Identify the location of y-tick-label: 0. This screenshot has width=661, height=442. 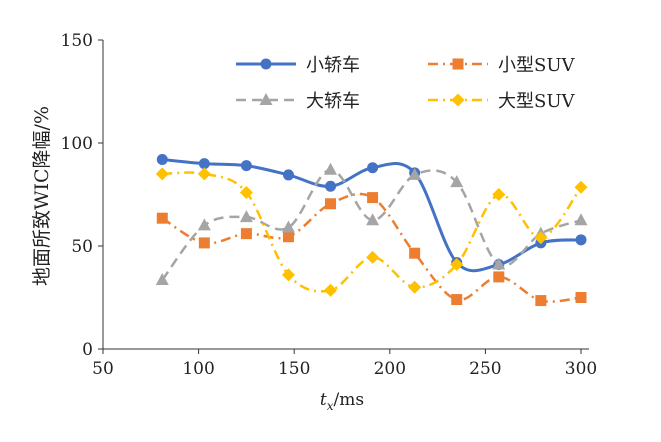
(87, 350).